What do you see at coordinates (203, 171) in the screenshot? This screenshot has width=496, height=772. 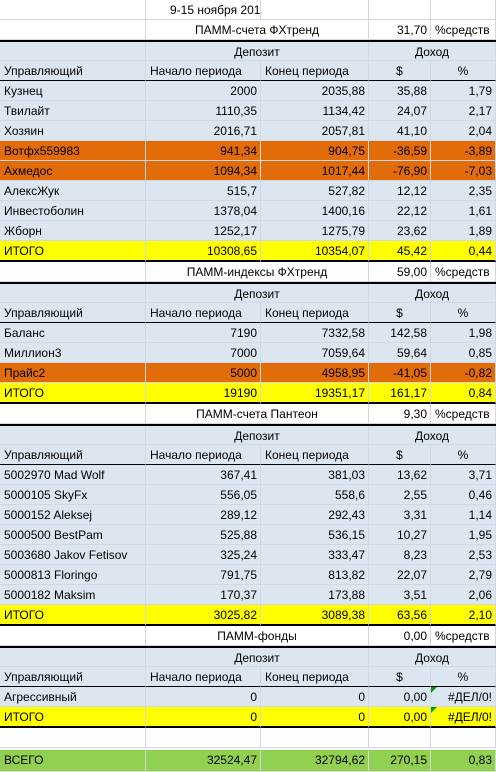 I see `start-value: 1094,34` at bounding box center [203, 171].